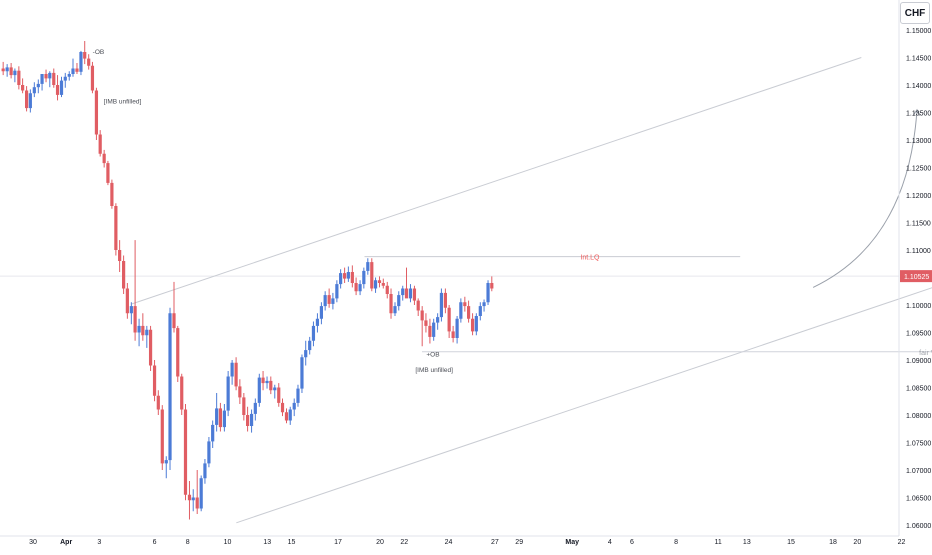 Image resolution: width=932 pixels, height=555 pixels. I want to click on int-lq-label: Int.LQ, so click(590, 258).